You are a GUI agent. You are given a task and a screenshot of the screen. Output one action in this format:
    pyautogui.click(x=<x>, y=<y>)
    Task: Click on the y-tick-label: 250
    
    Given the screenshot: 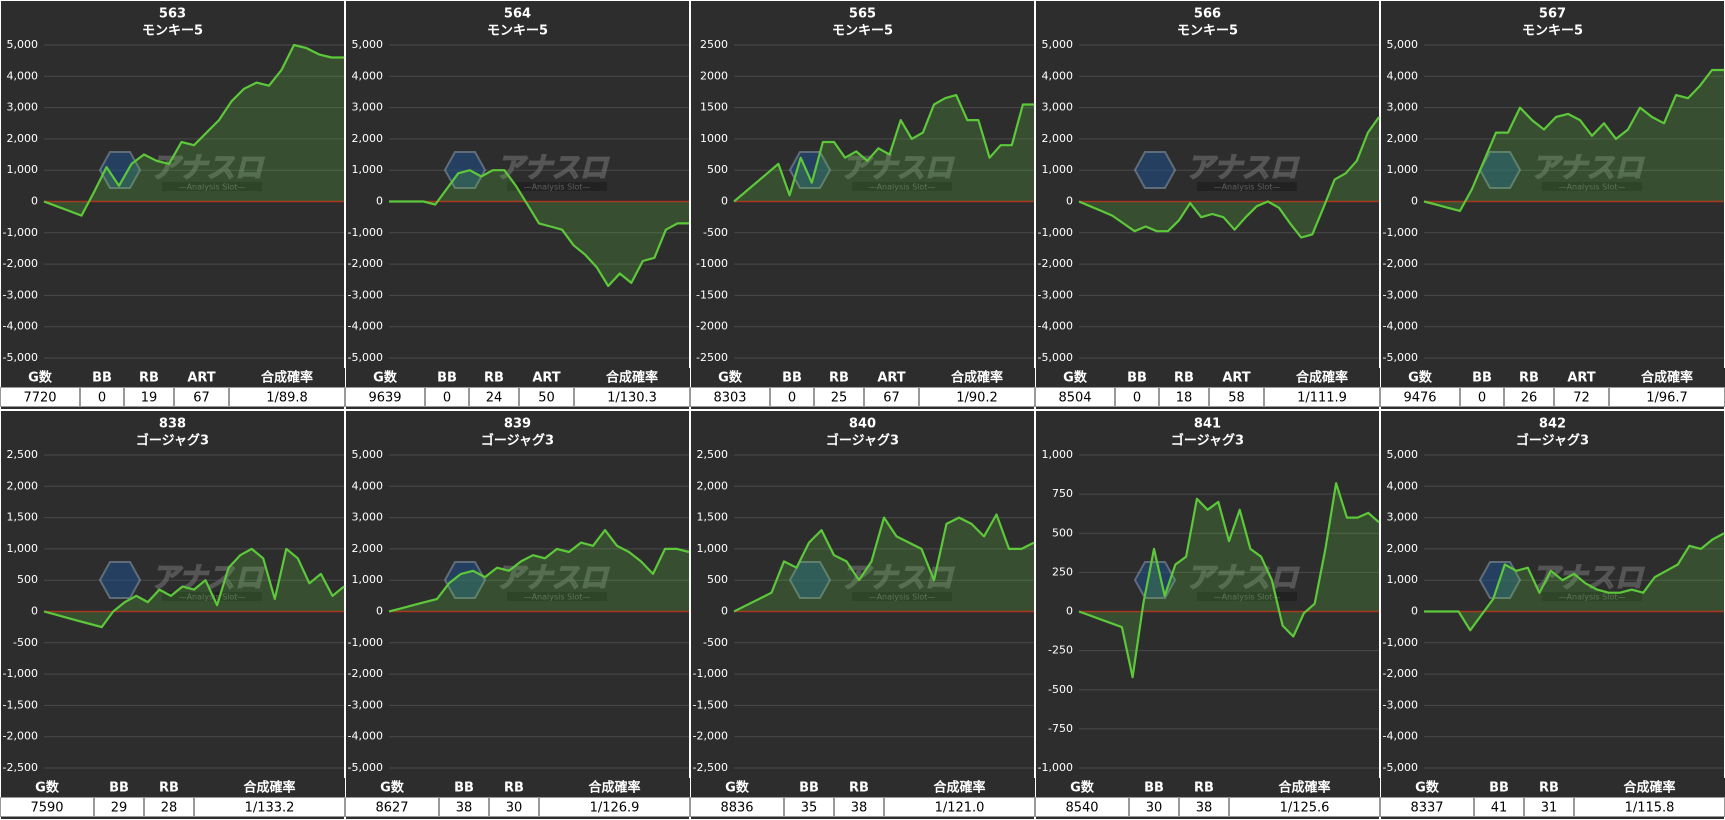 What is the action you would take?
    pyautogui.click(x=1062, y=571)
    